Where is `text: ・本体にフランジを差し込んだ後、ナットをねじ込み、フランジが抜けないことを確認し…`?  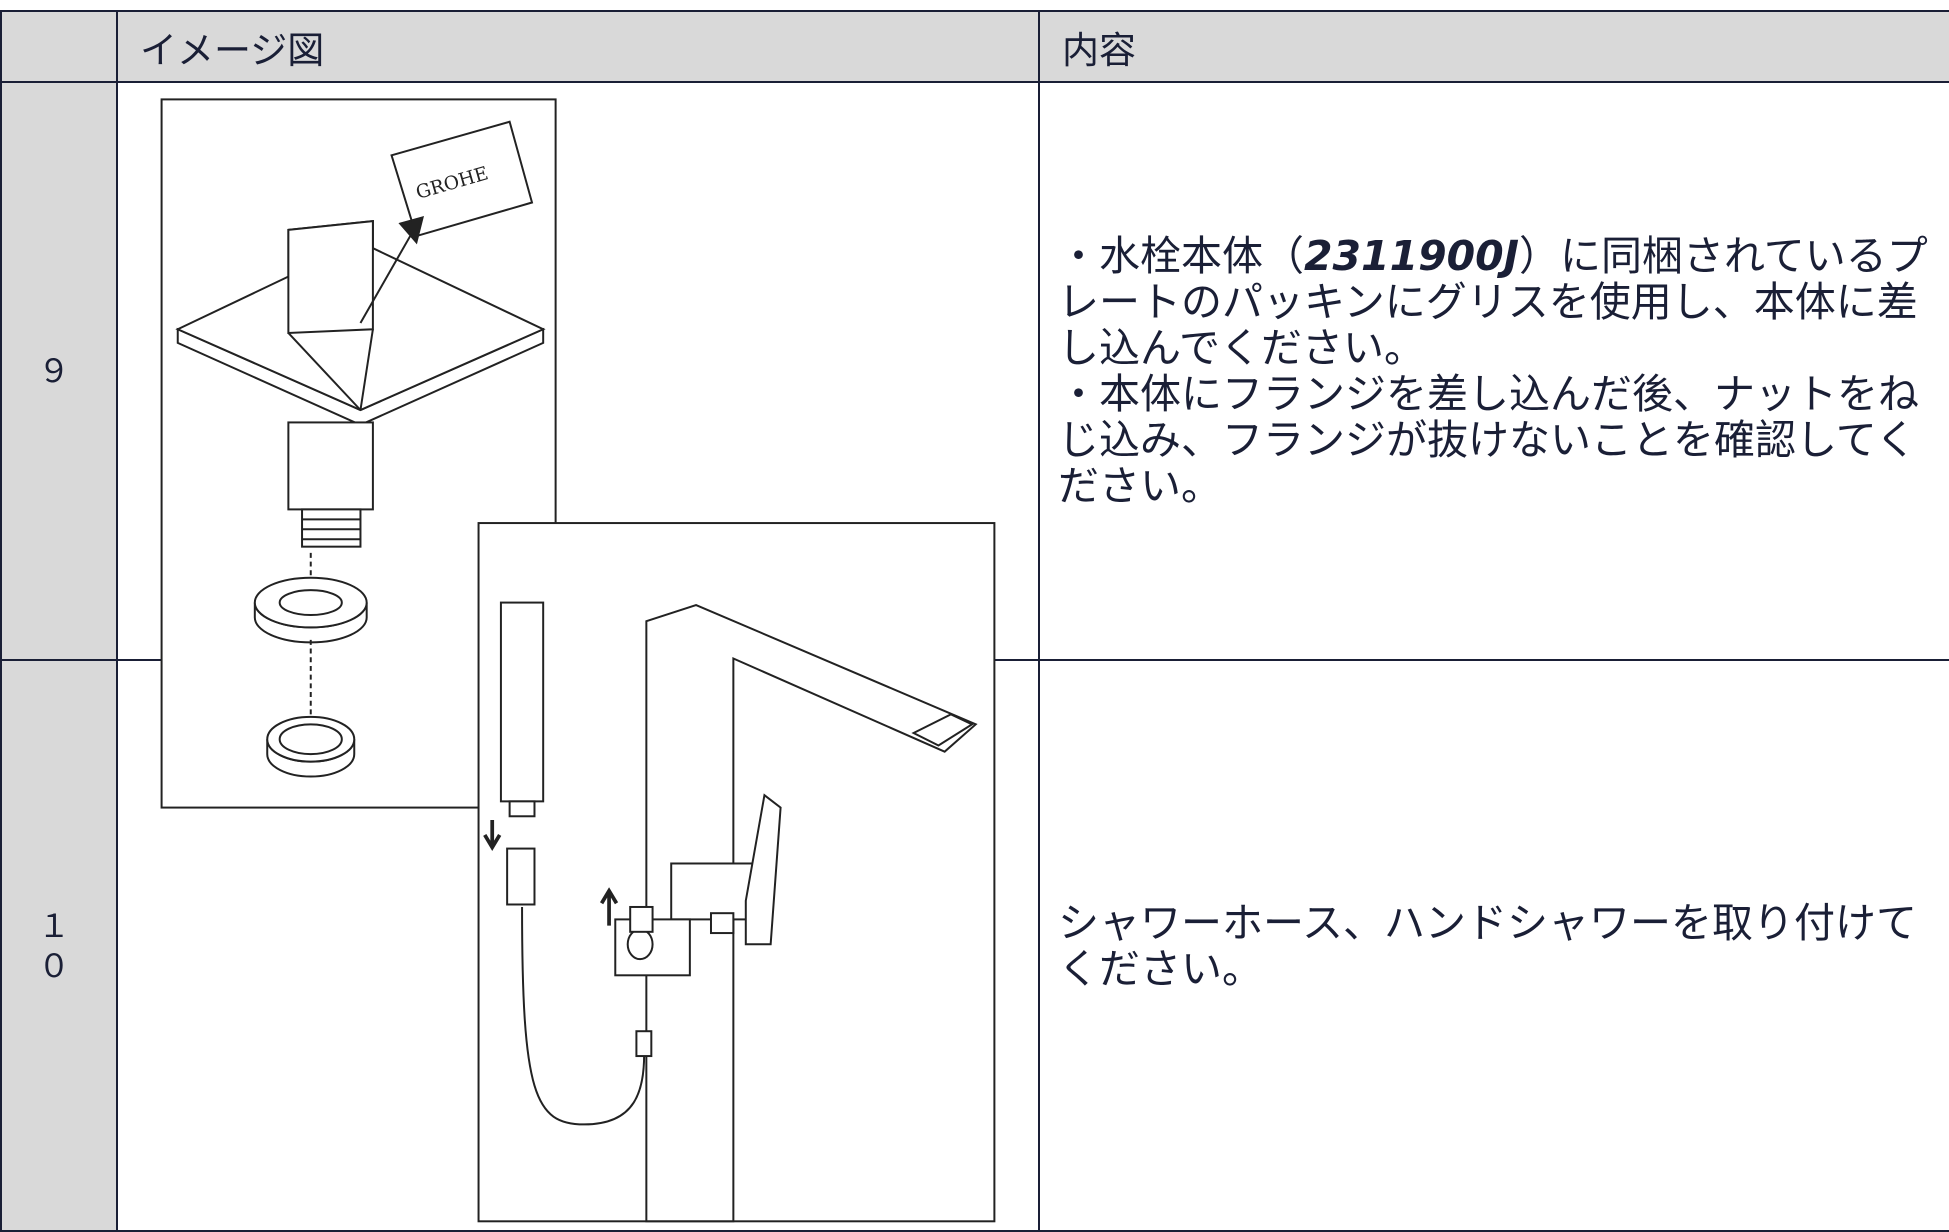 text: ・本体にフランジを差し込んだ後、ナットをねじ込み、フランジが抜けないことを確認し… is located at coordinates (1488, 440).